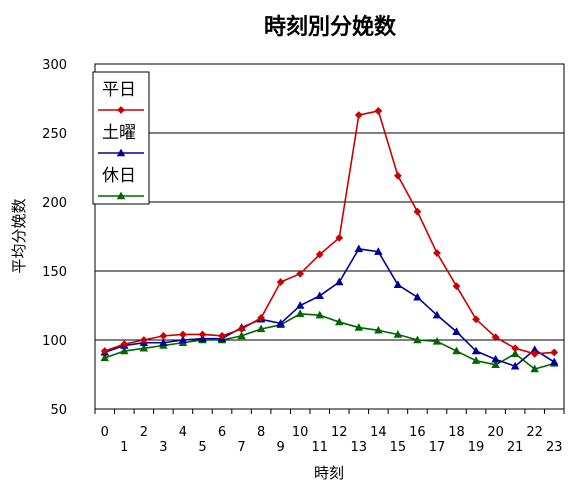 The image size is (587, 488). What do you see at coordinates (163, 447) in the screenshot?
I see `x-tick-label: 3` at bounding box center [163, 447].